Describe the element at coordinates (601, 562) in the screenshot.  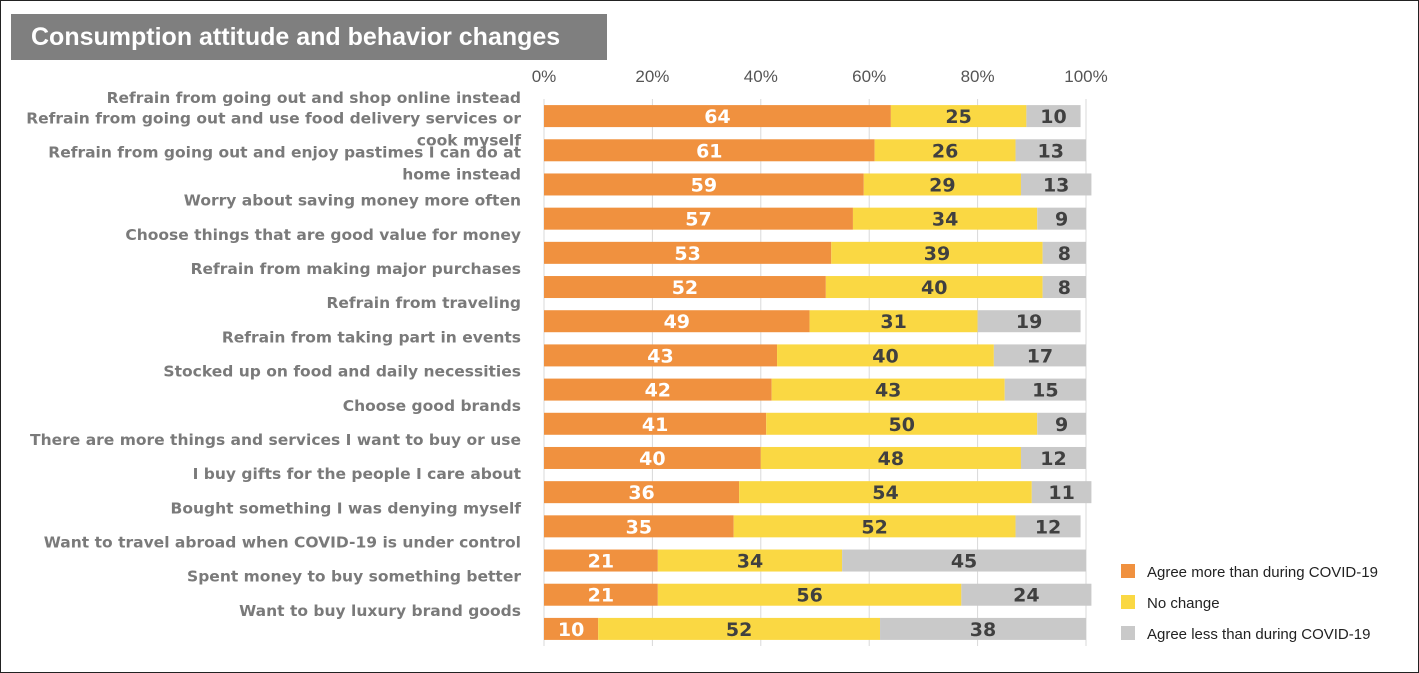
I see `data-label: 21` at that location.